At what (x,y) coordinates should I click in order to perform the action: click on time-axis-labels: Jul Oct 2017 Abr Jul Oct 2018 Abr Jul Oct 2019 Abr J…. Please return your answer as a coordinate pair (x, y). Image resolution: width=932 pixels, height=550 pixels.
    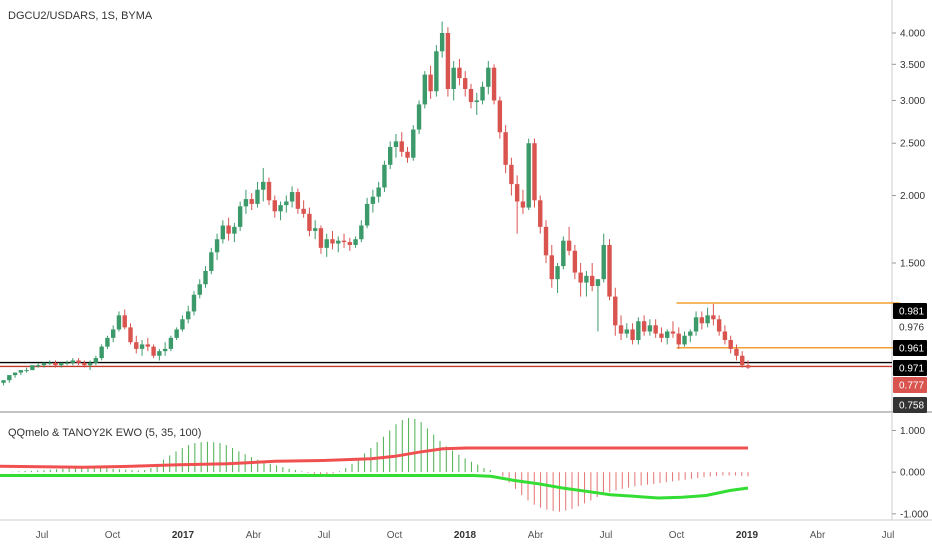
    Looking at the image, I should click on (465, 535).